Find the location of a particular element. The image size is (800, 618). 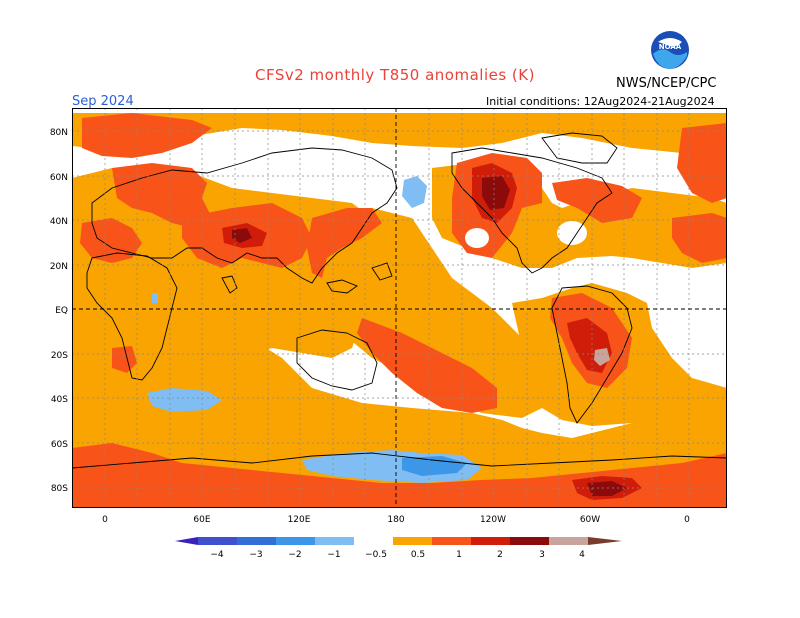

lat-label: 60S is located at coordinates (59, 445).